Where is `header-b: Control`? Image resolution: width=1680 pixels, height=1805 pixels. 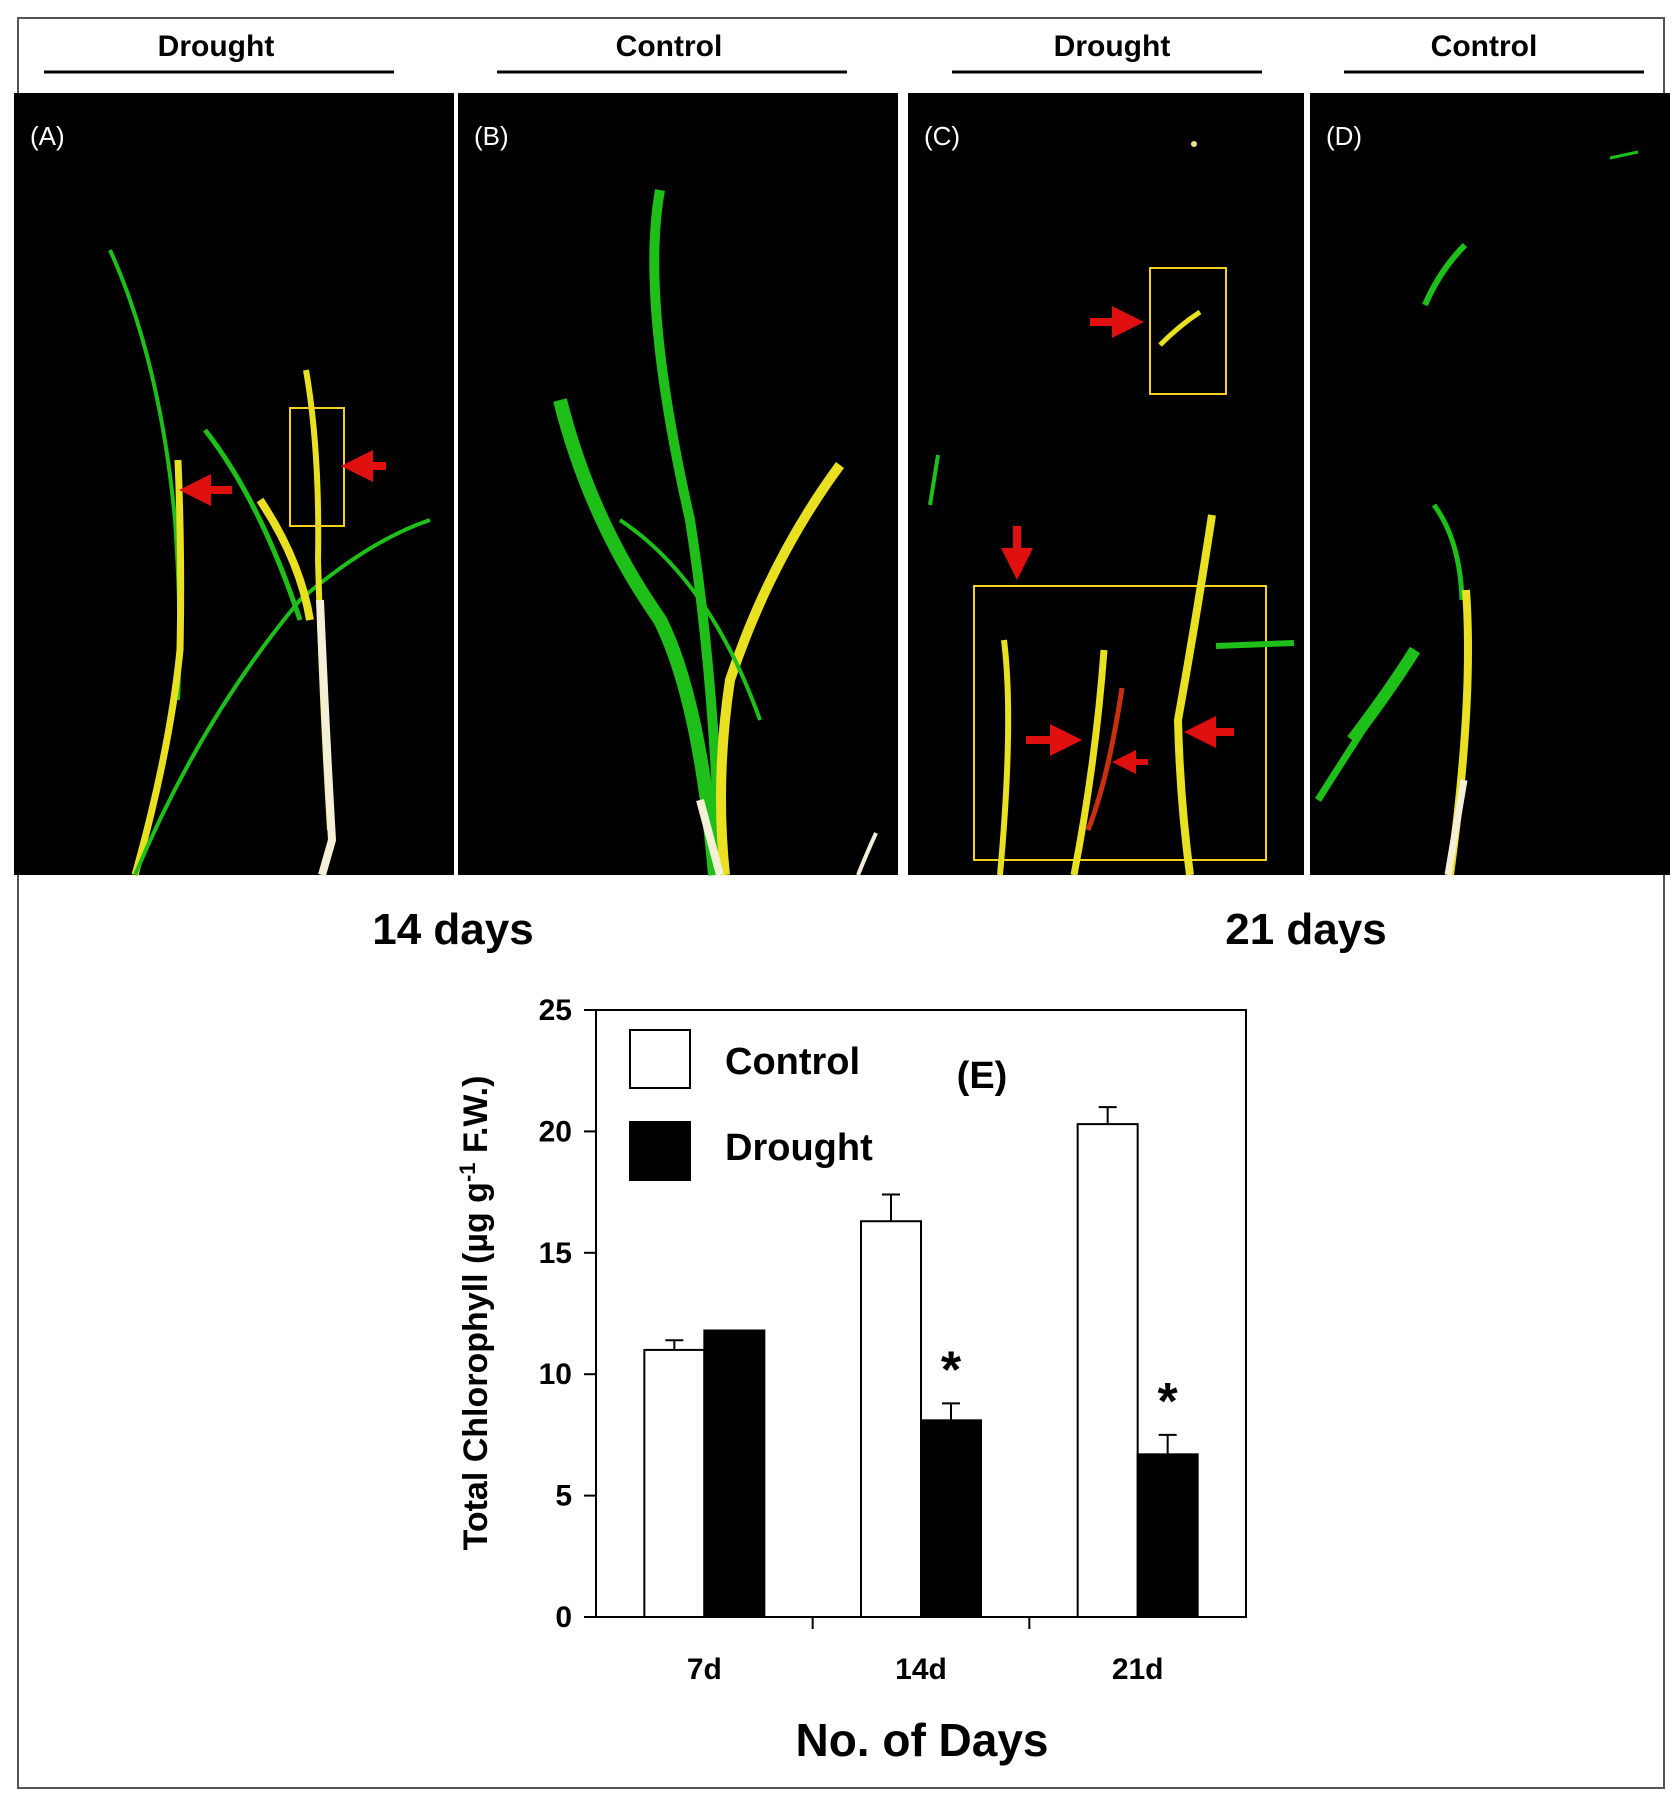 header-b: Control is located at coordinates (669, 46).